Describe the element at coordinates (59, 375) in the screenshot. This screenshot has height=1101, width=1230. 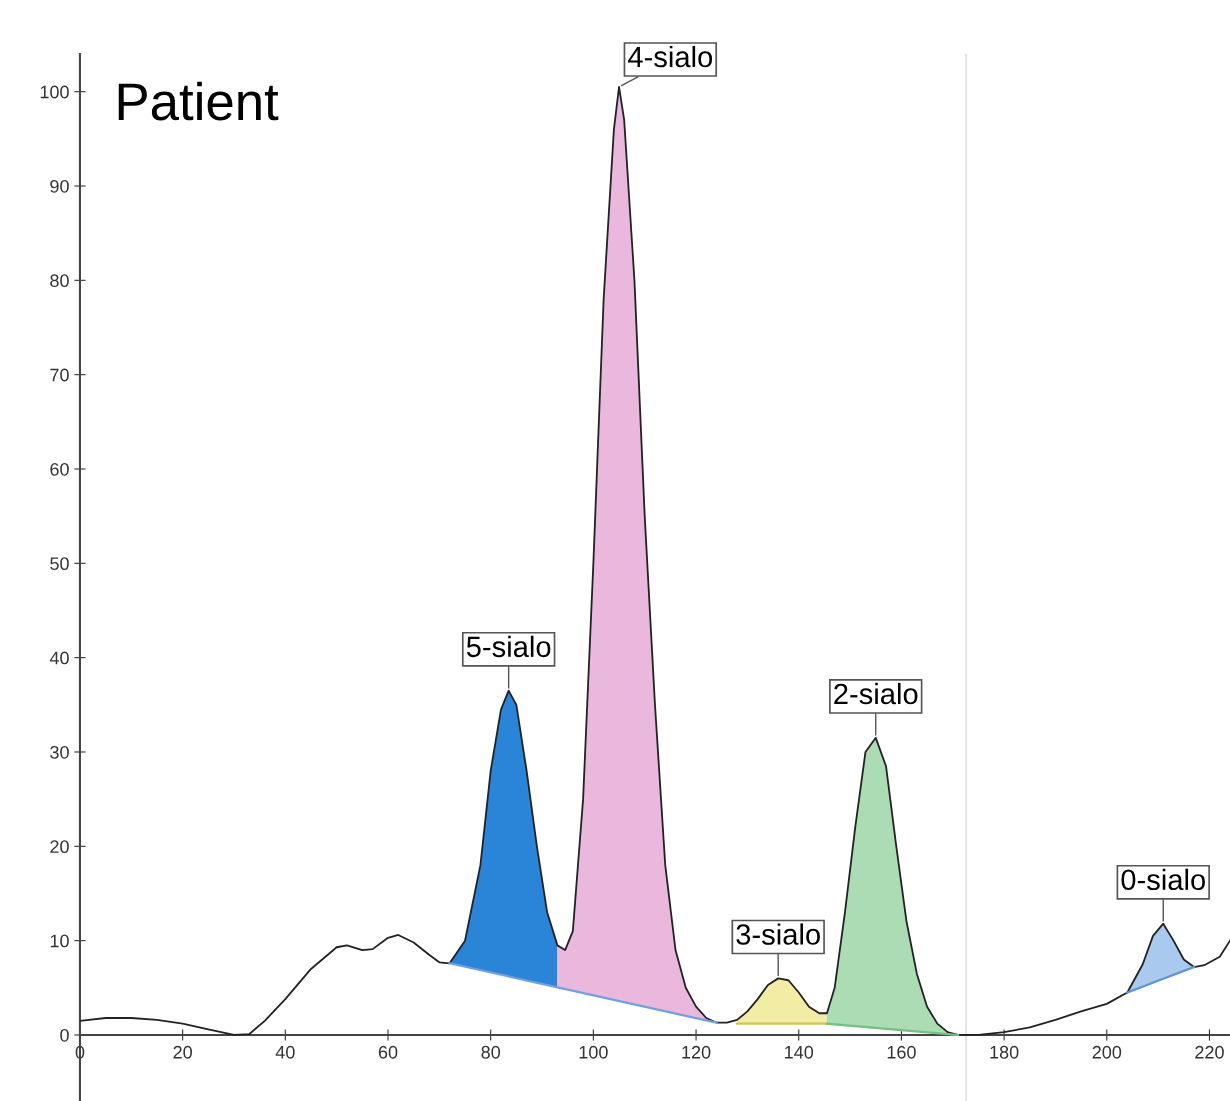
I see `y-tick-label: 70` at that location.